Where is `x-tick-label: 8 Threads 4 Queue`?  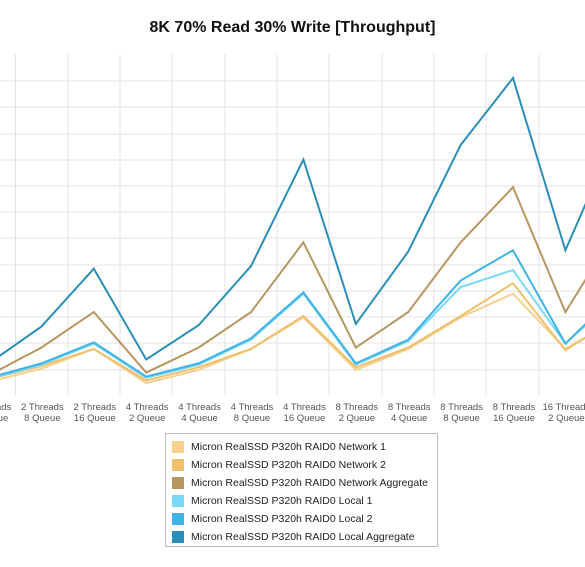
x-tick-label: 8 Threads 4 Queue is located at coordinates (409, 413).